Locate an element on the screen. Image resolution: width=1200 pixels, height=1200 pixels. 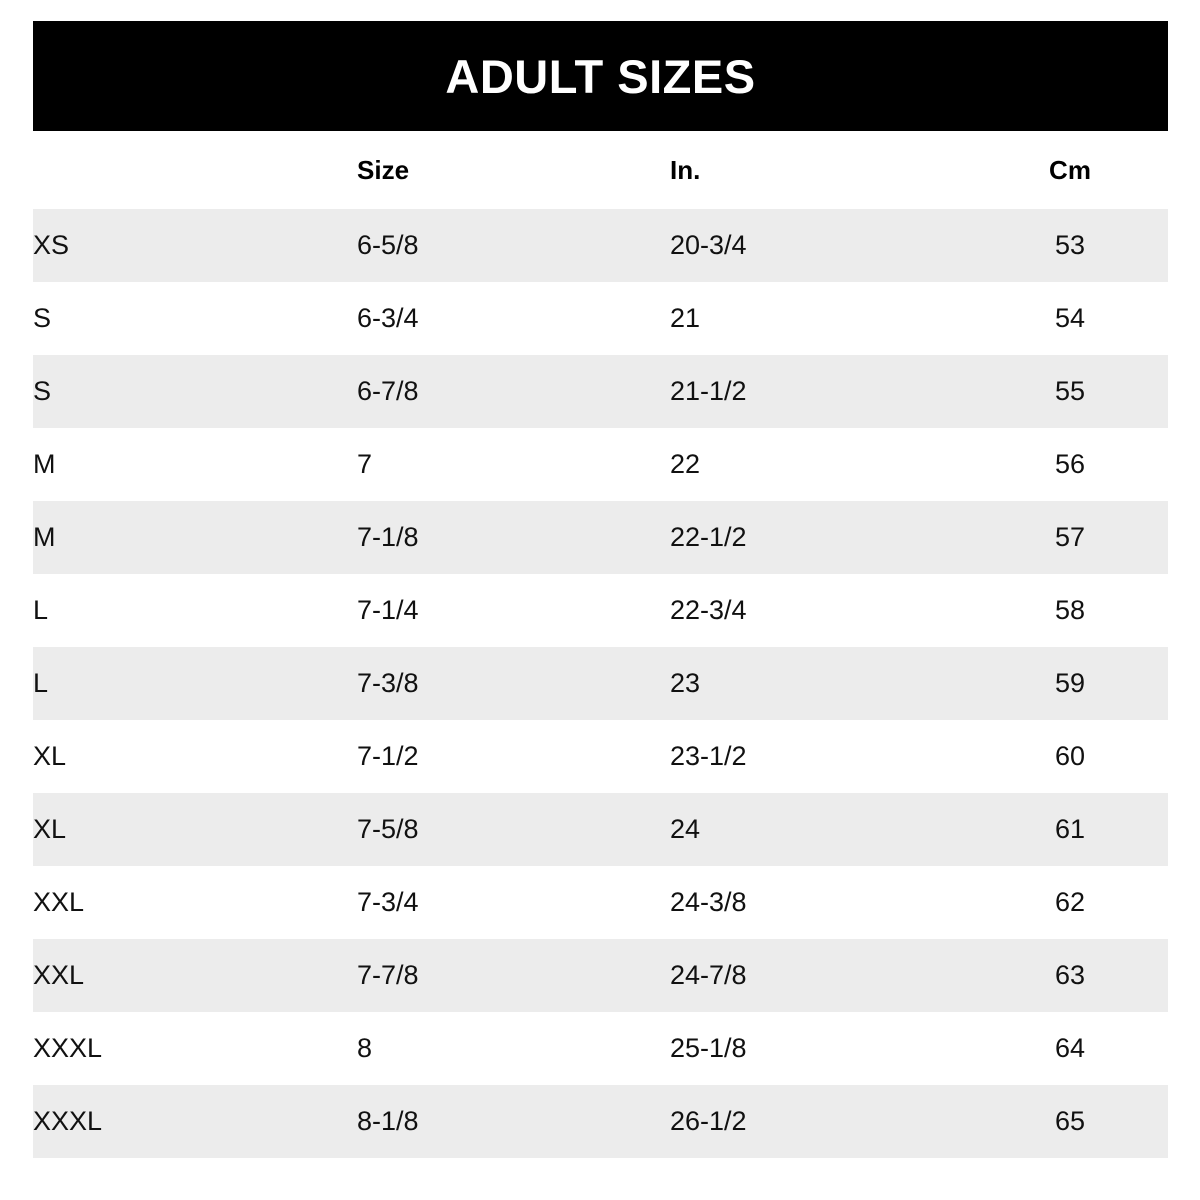
cell-hat-size: 6-3/4 is located at coordinates (513, 318).